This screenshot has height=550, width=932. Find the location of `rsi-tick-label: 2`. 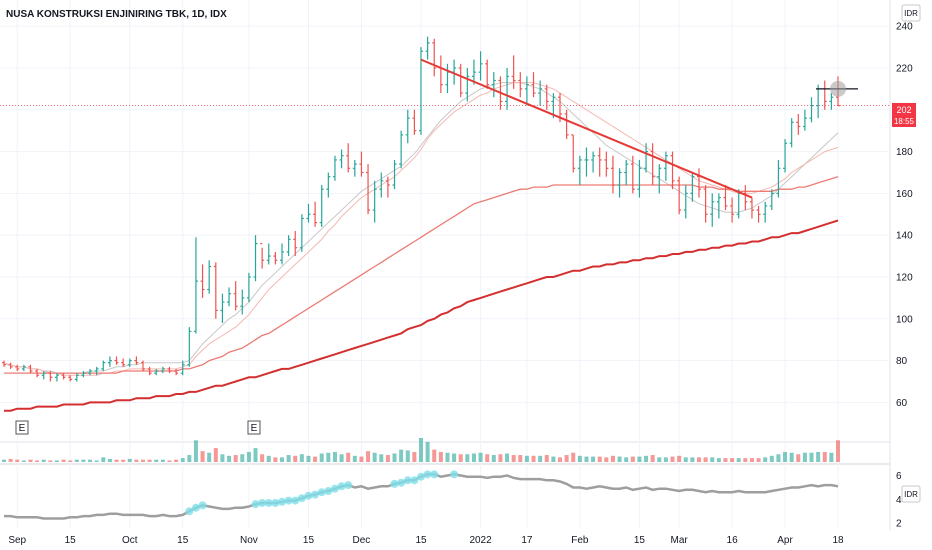

rsi-tick-label: 2 is located at coordinates (899, 524).